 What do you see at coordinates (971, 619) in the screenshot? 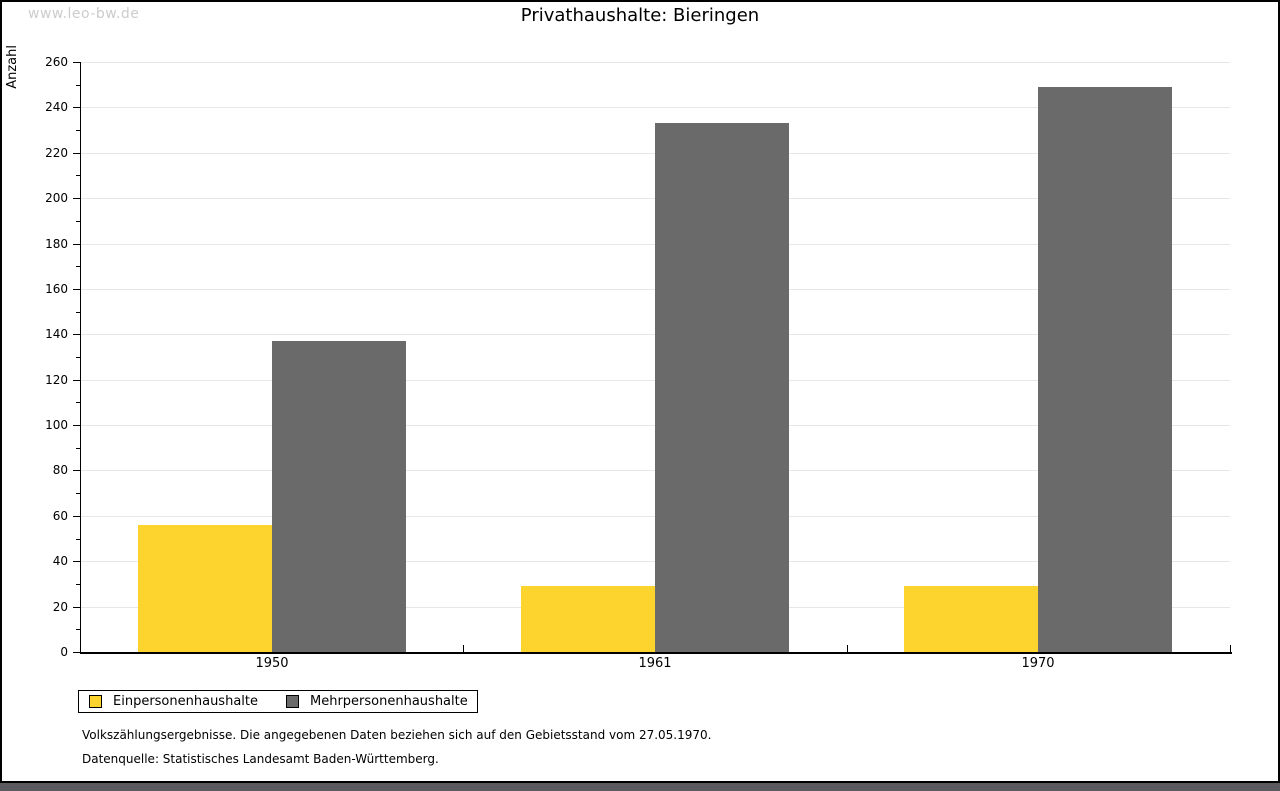
I see `bar-einpersonenhaushalte-1970` at bounding box center [971, 619].